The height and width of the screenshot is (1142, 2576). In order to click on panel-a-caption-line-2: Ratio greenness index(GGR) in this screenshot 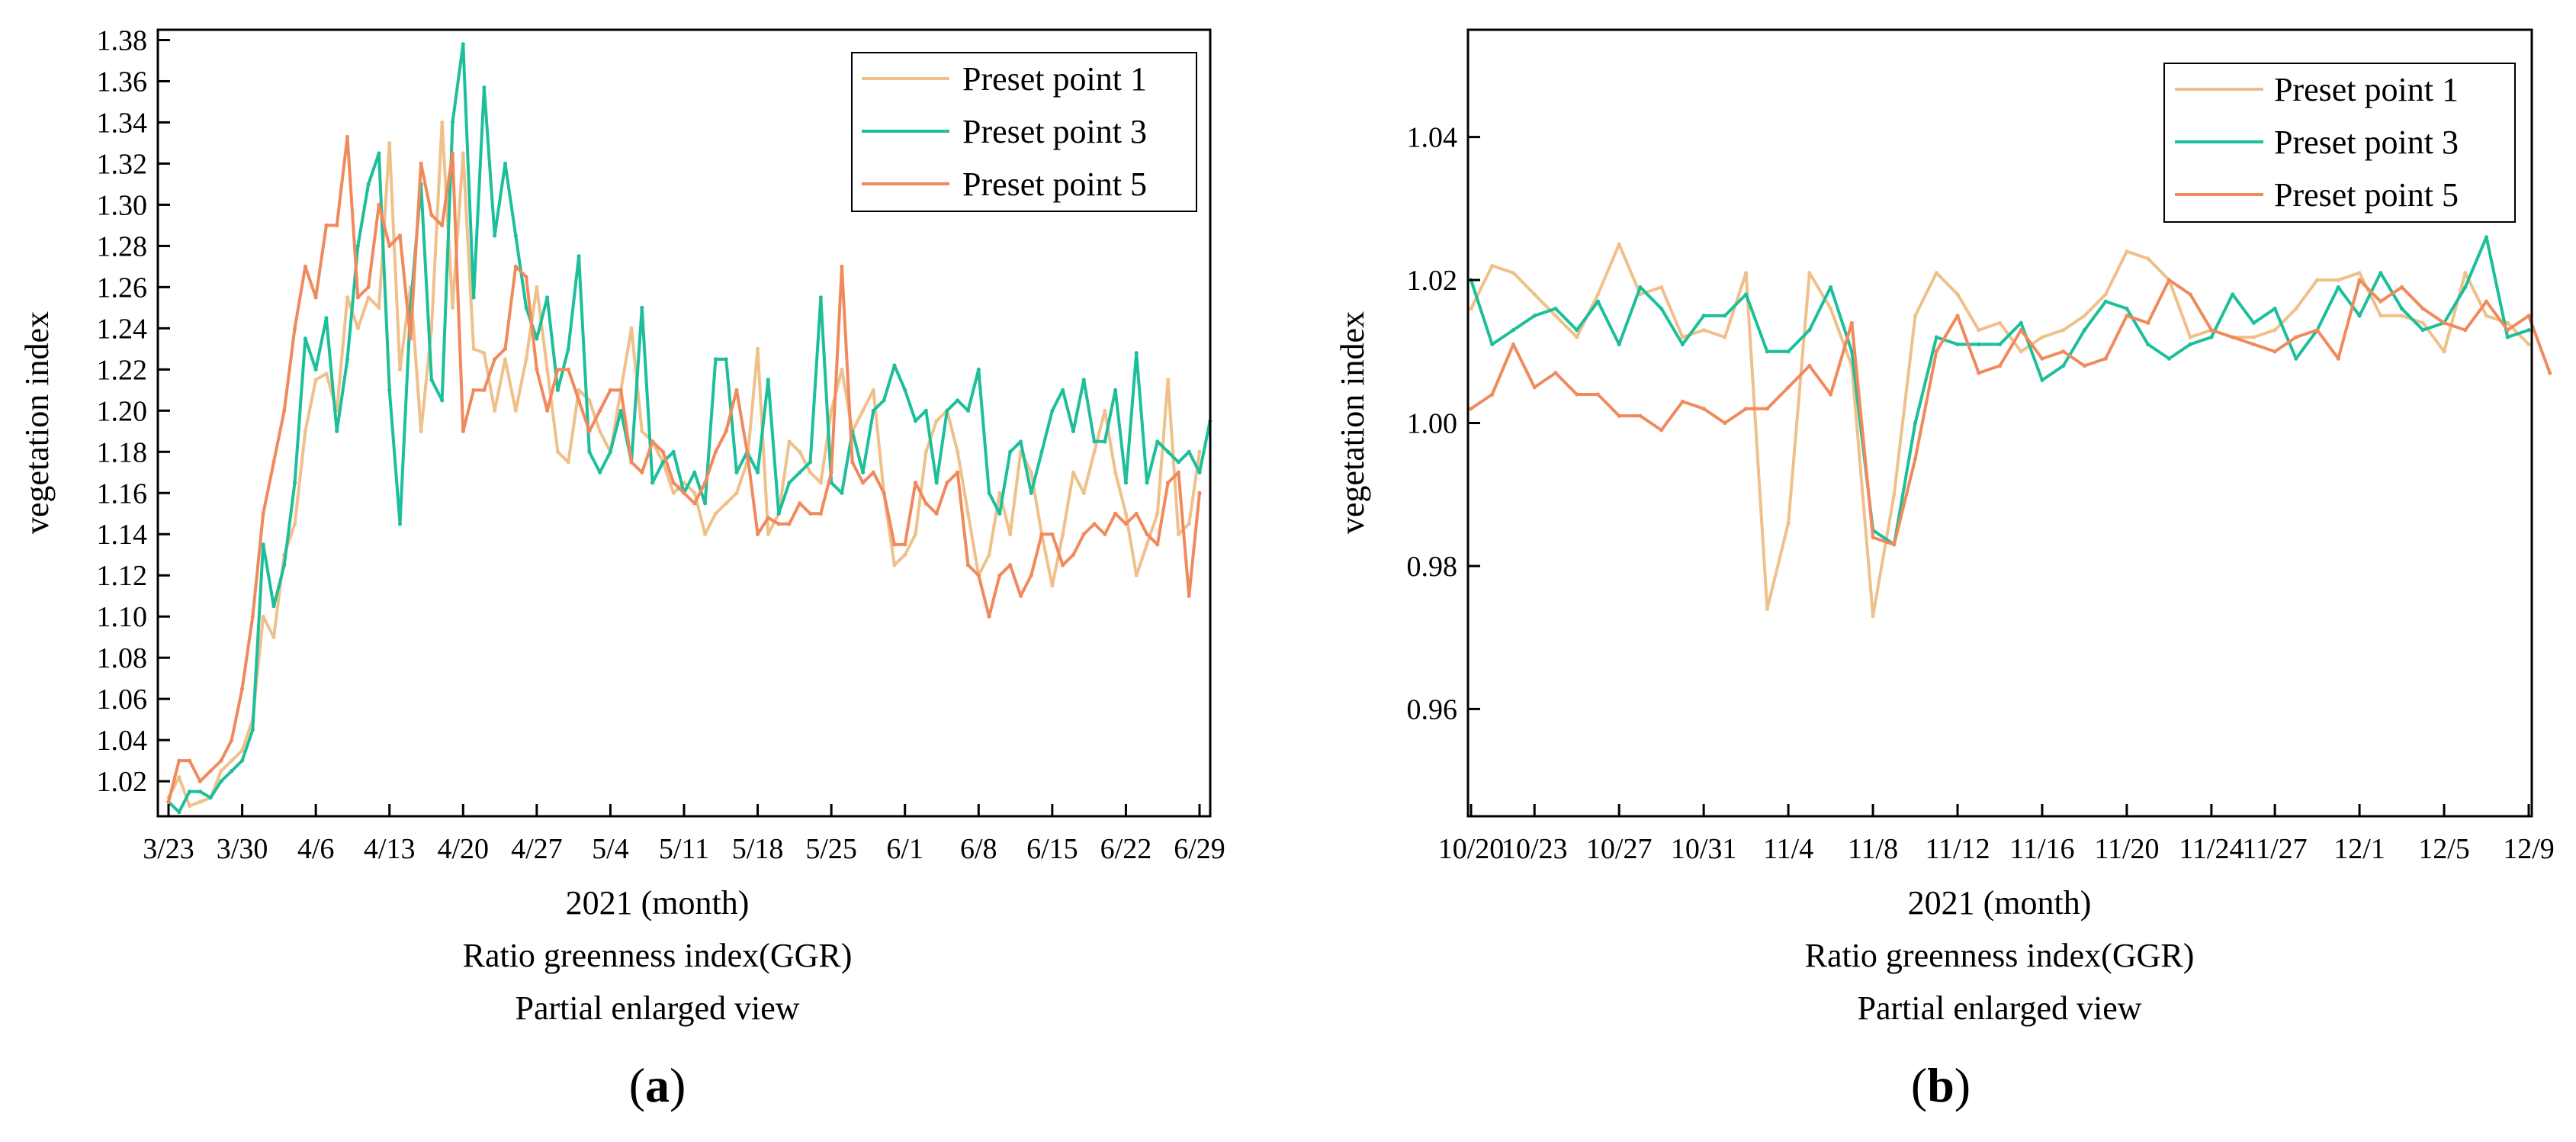, I will do `click(658, 955)`.